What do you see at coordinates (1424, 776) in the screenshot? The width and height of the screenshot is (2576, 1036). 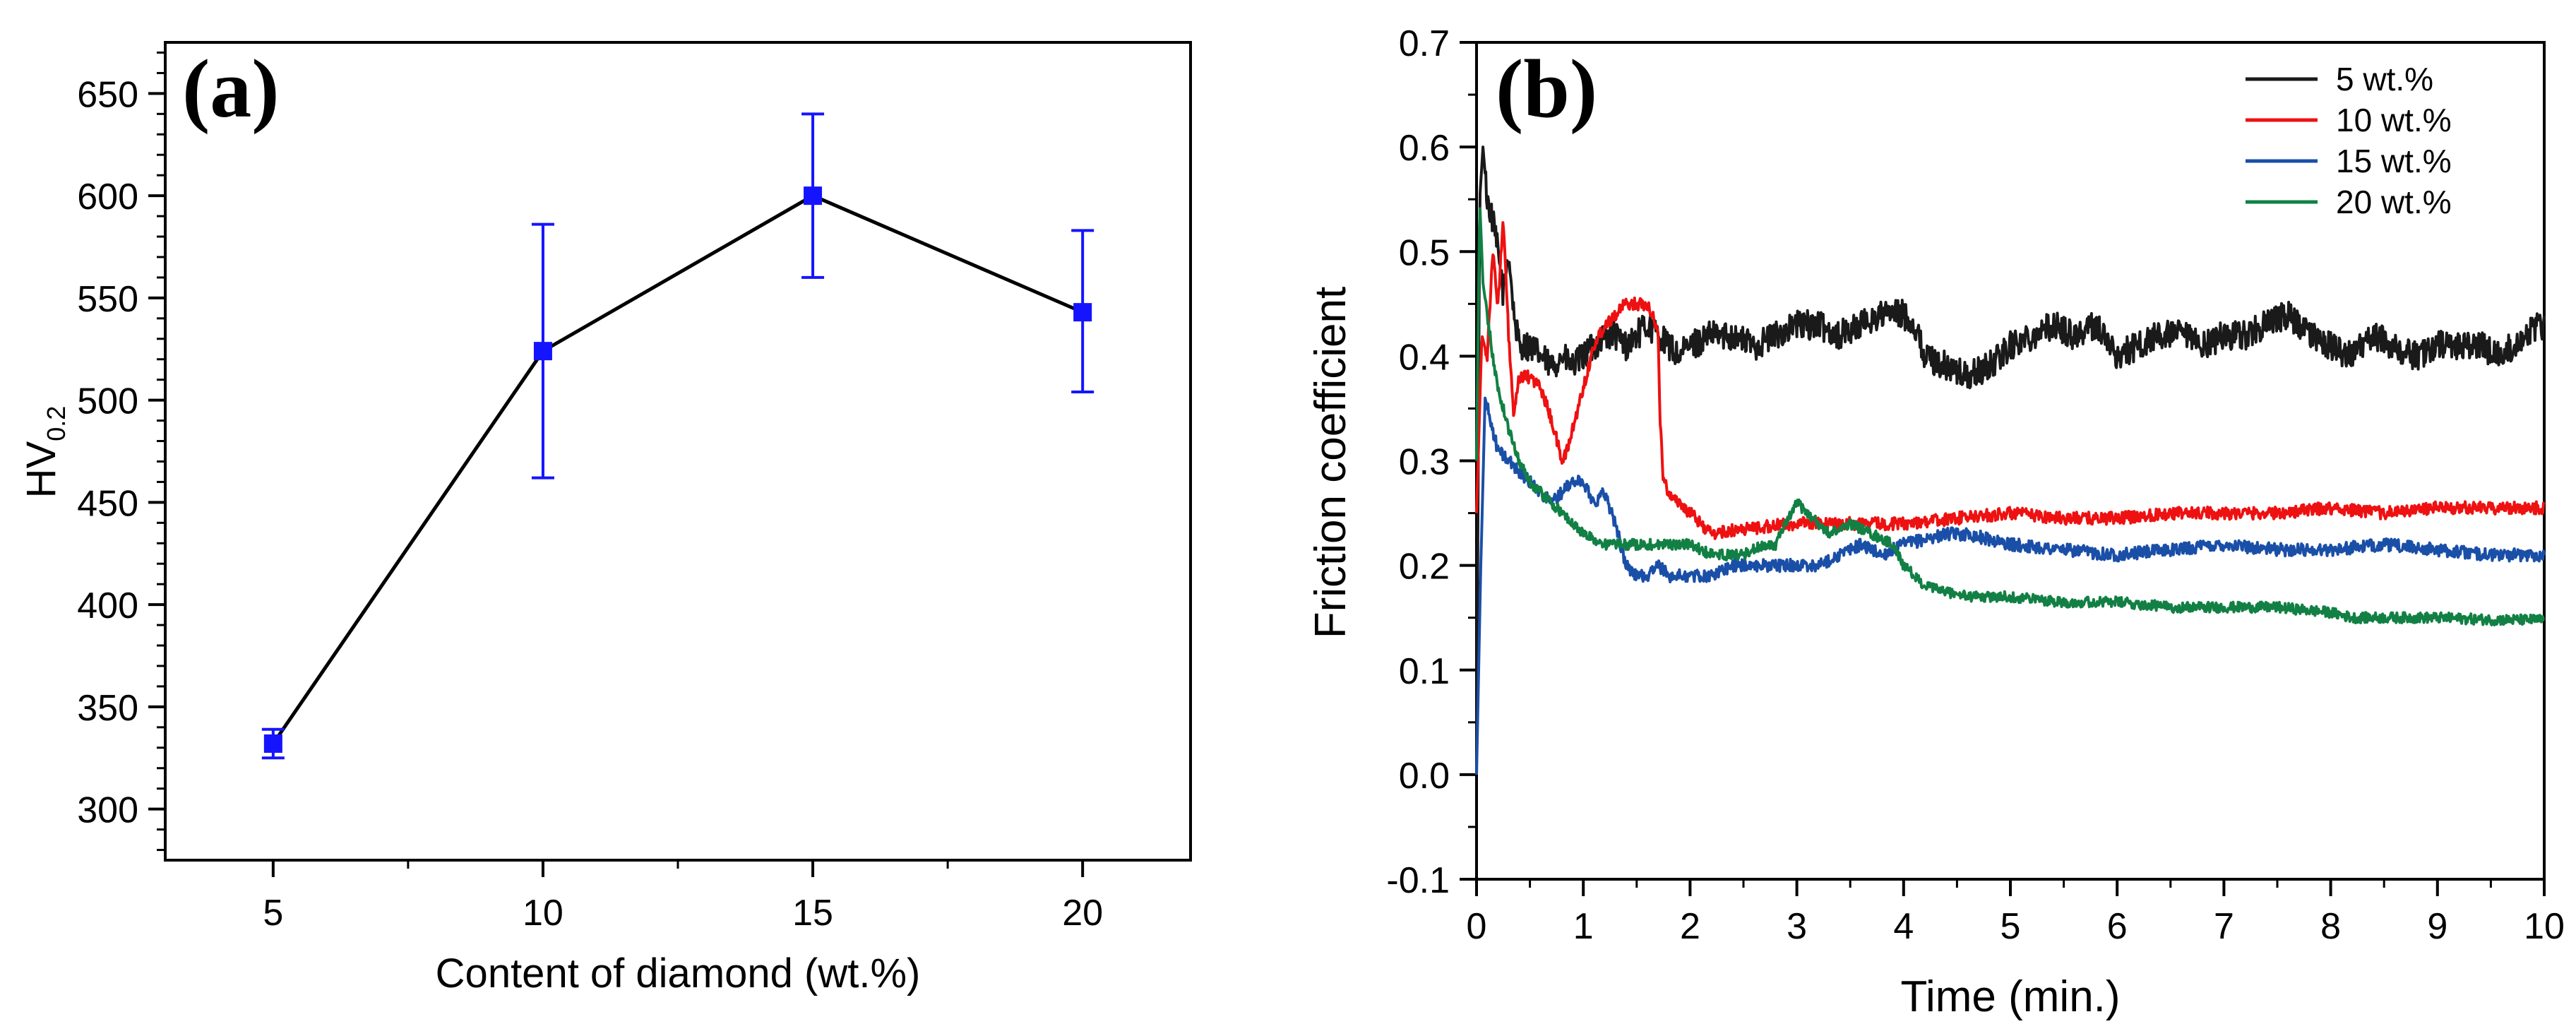 I see `panel-b-y-tick-label: 0.0` at bounding box center [1424, 776].